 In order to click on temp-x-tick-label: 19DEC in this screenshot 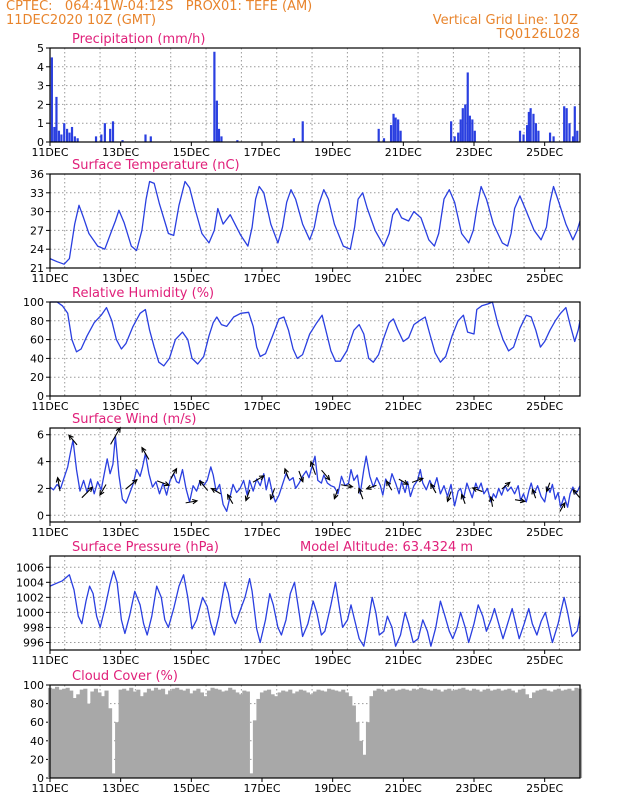, I will do `click(332, 278)`.